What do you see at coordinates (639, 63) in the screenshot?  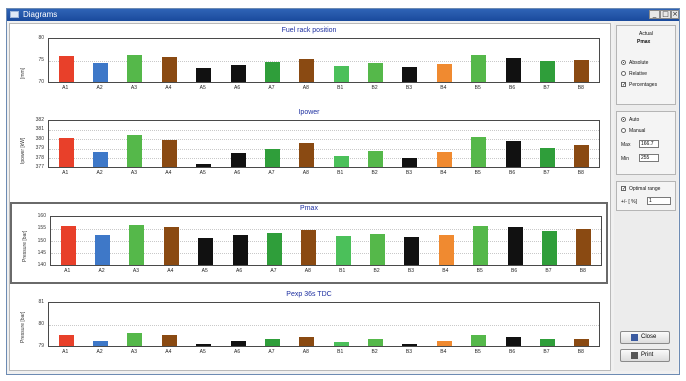 I see `absolute-label: Absolute` at bounding box center [639, 63].